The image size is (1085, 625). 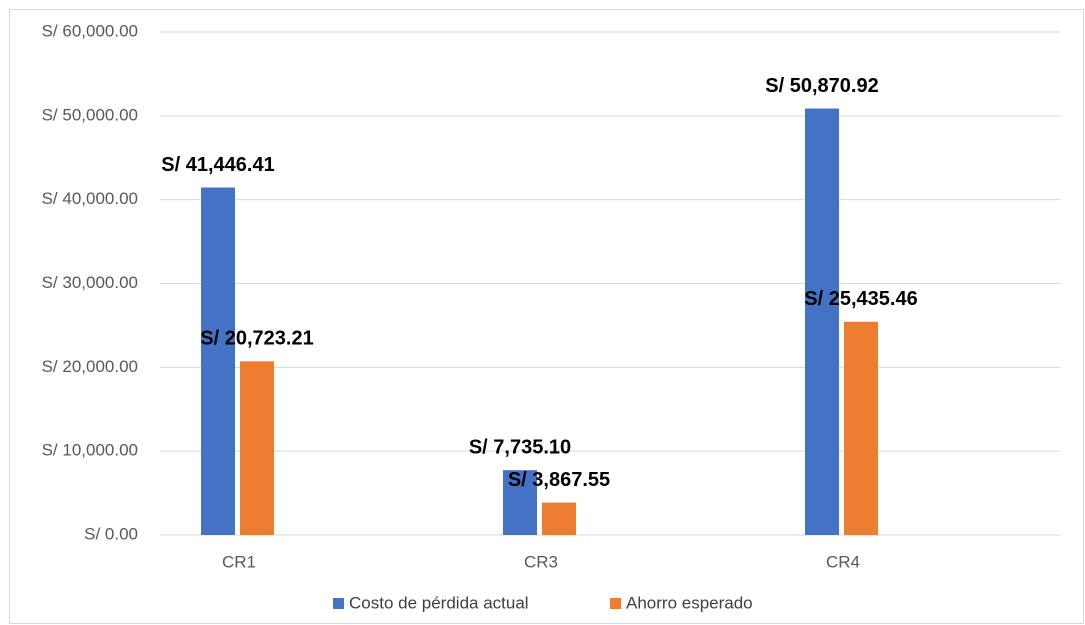 What do you see at coordinates (843, 561) in the screenshot?
I see `x-tick-label: CR4` at bounding box center [843, 561].